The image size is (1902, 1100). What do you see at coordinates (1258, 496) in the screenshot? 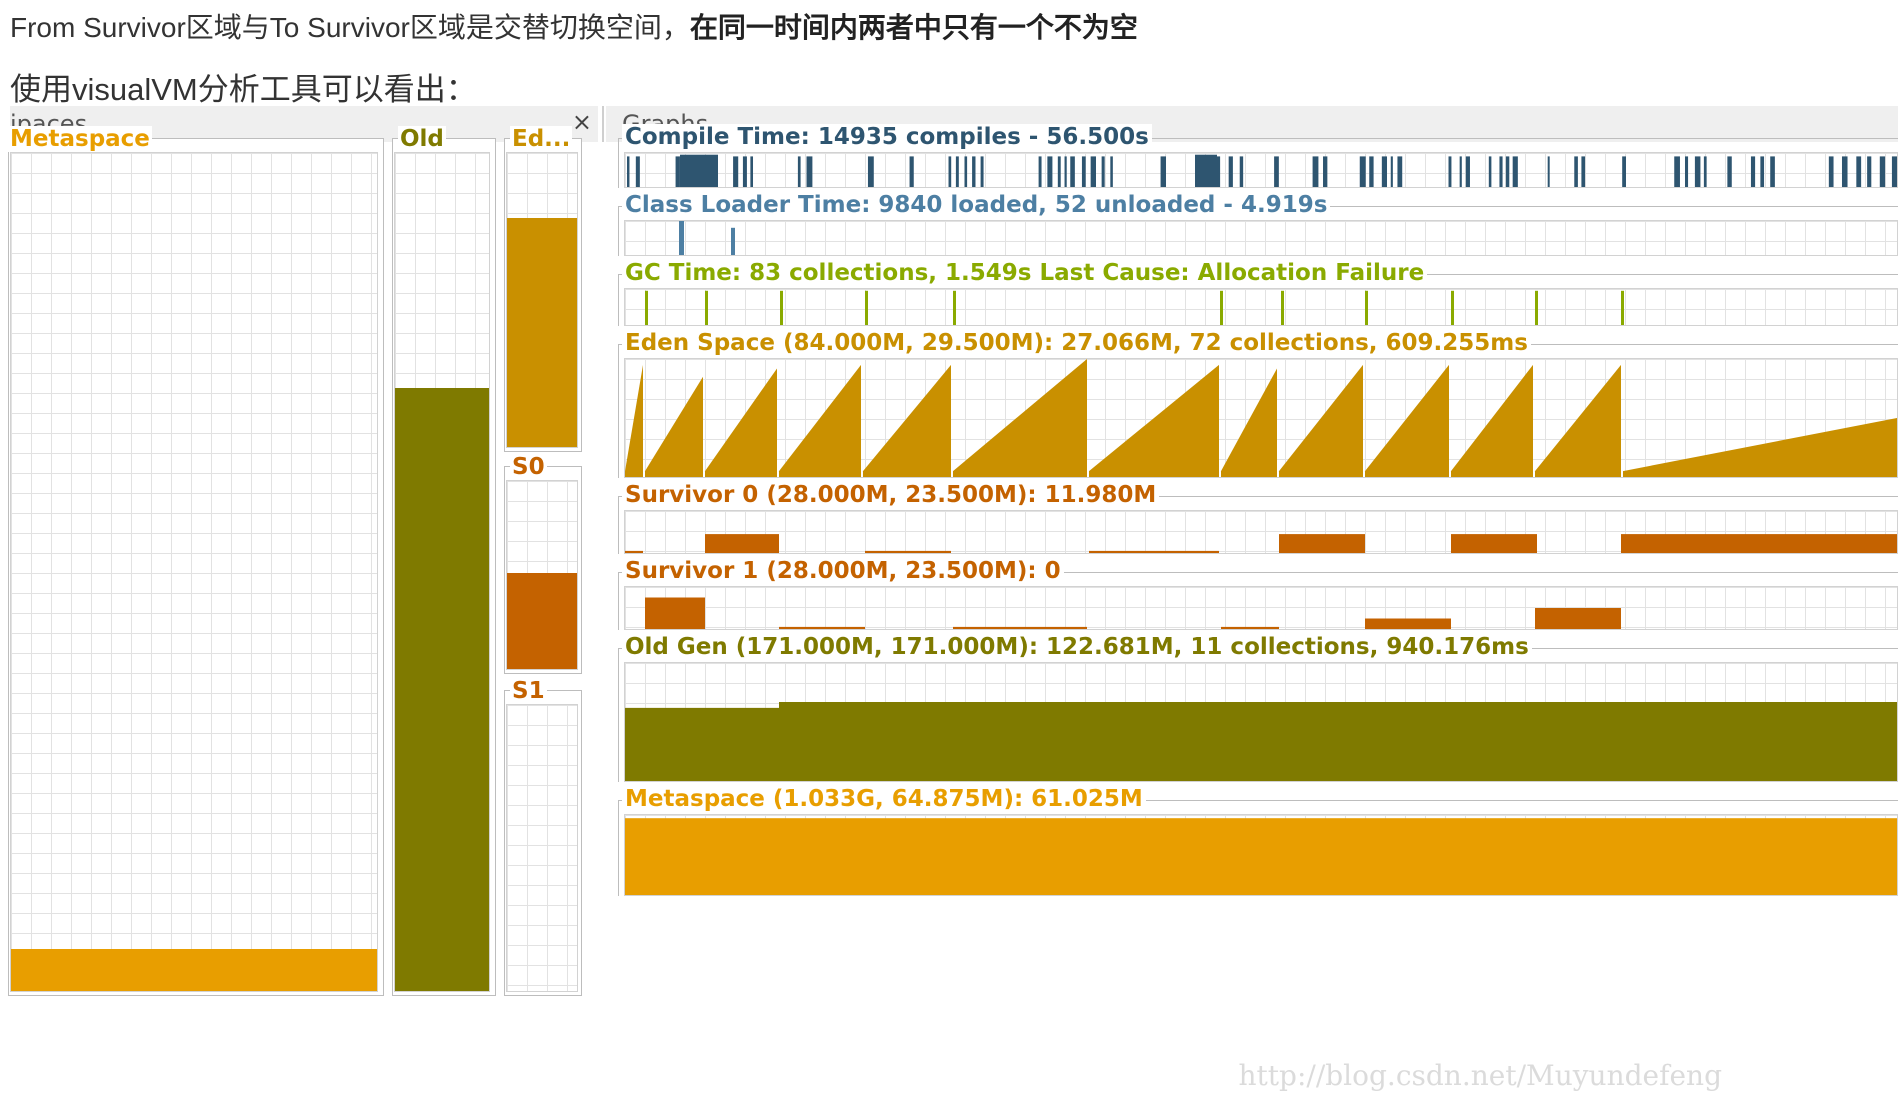
I see `survivor0-graph-frame` at bounding box center [1258, 496].